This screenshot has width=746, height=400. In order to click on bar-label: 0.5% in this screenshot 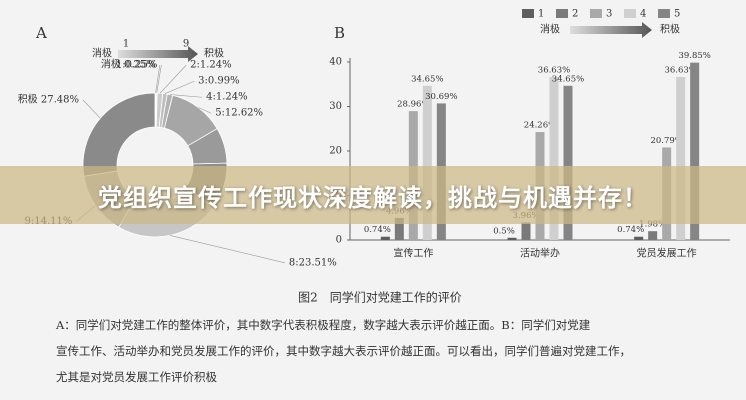, I will do `click(504, 231)`.